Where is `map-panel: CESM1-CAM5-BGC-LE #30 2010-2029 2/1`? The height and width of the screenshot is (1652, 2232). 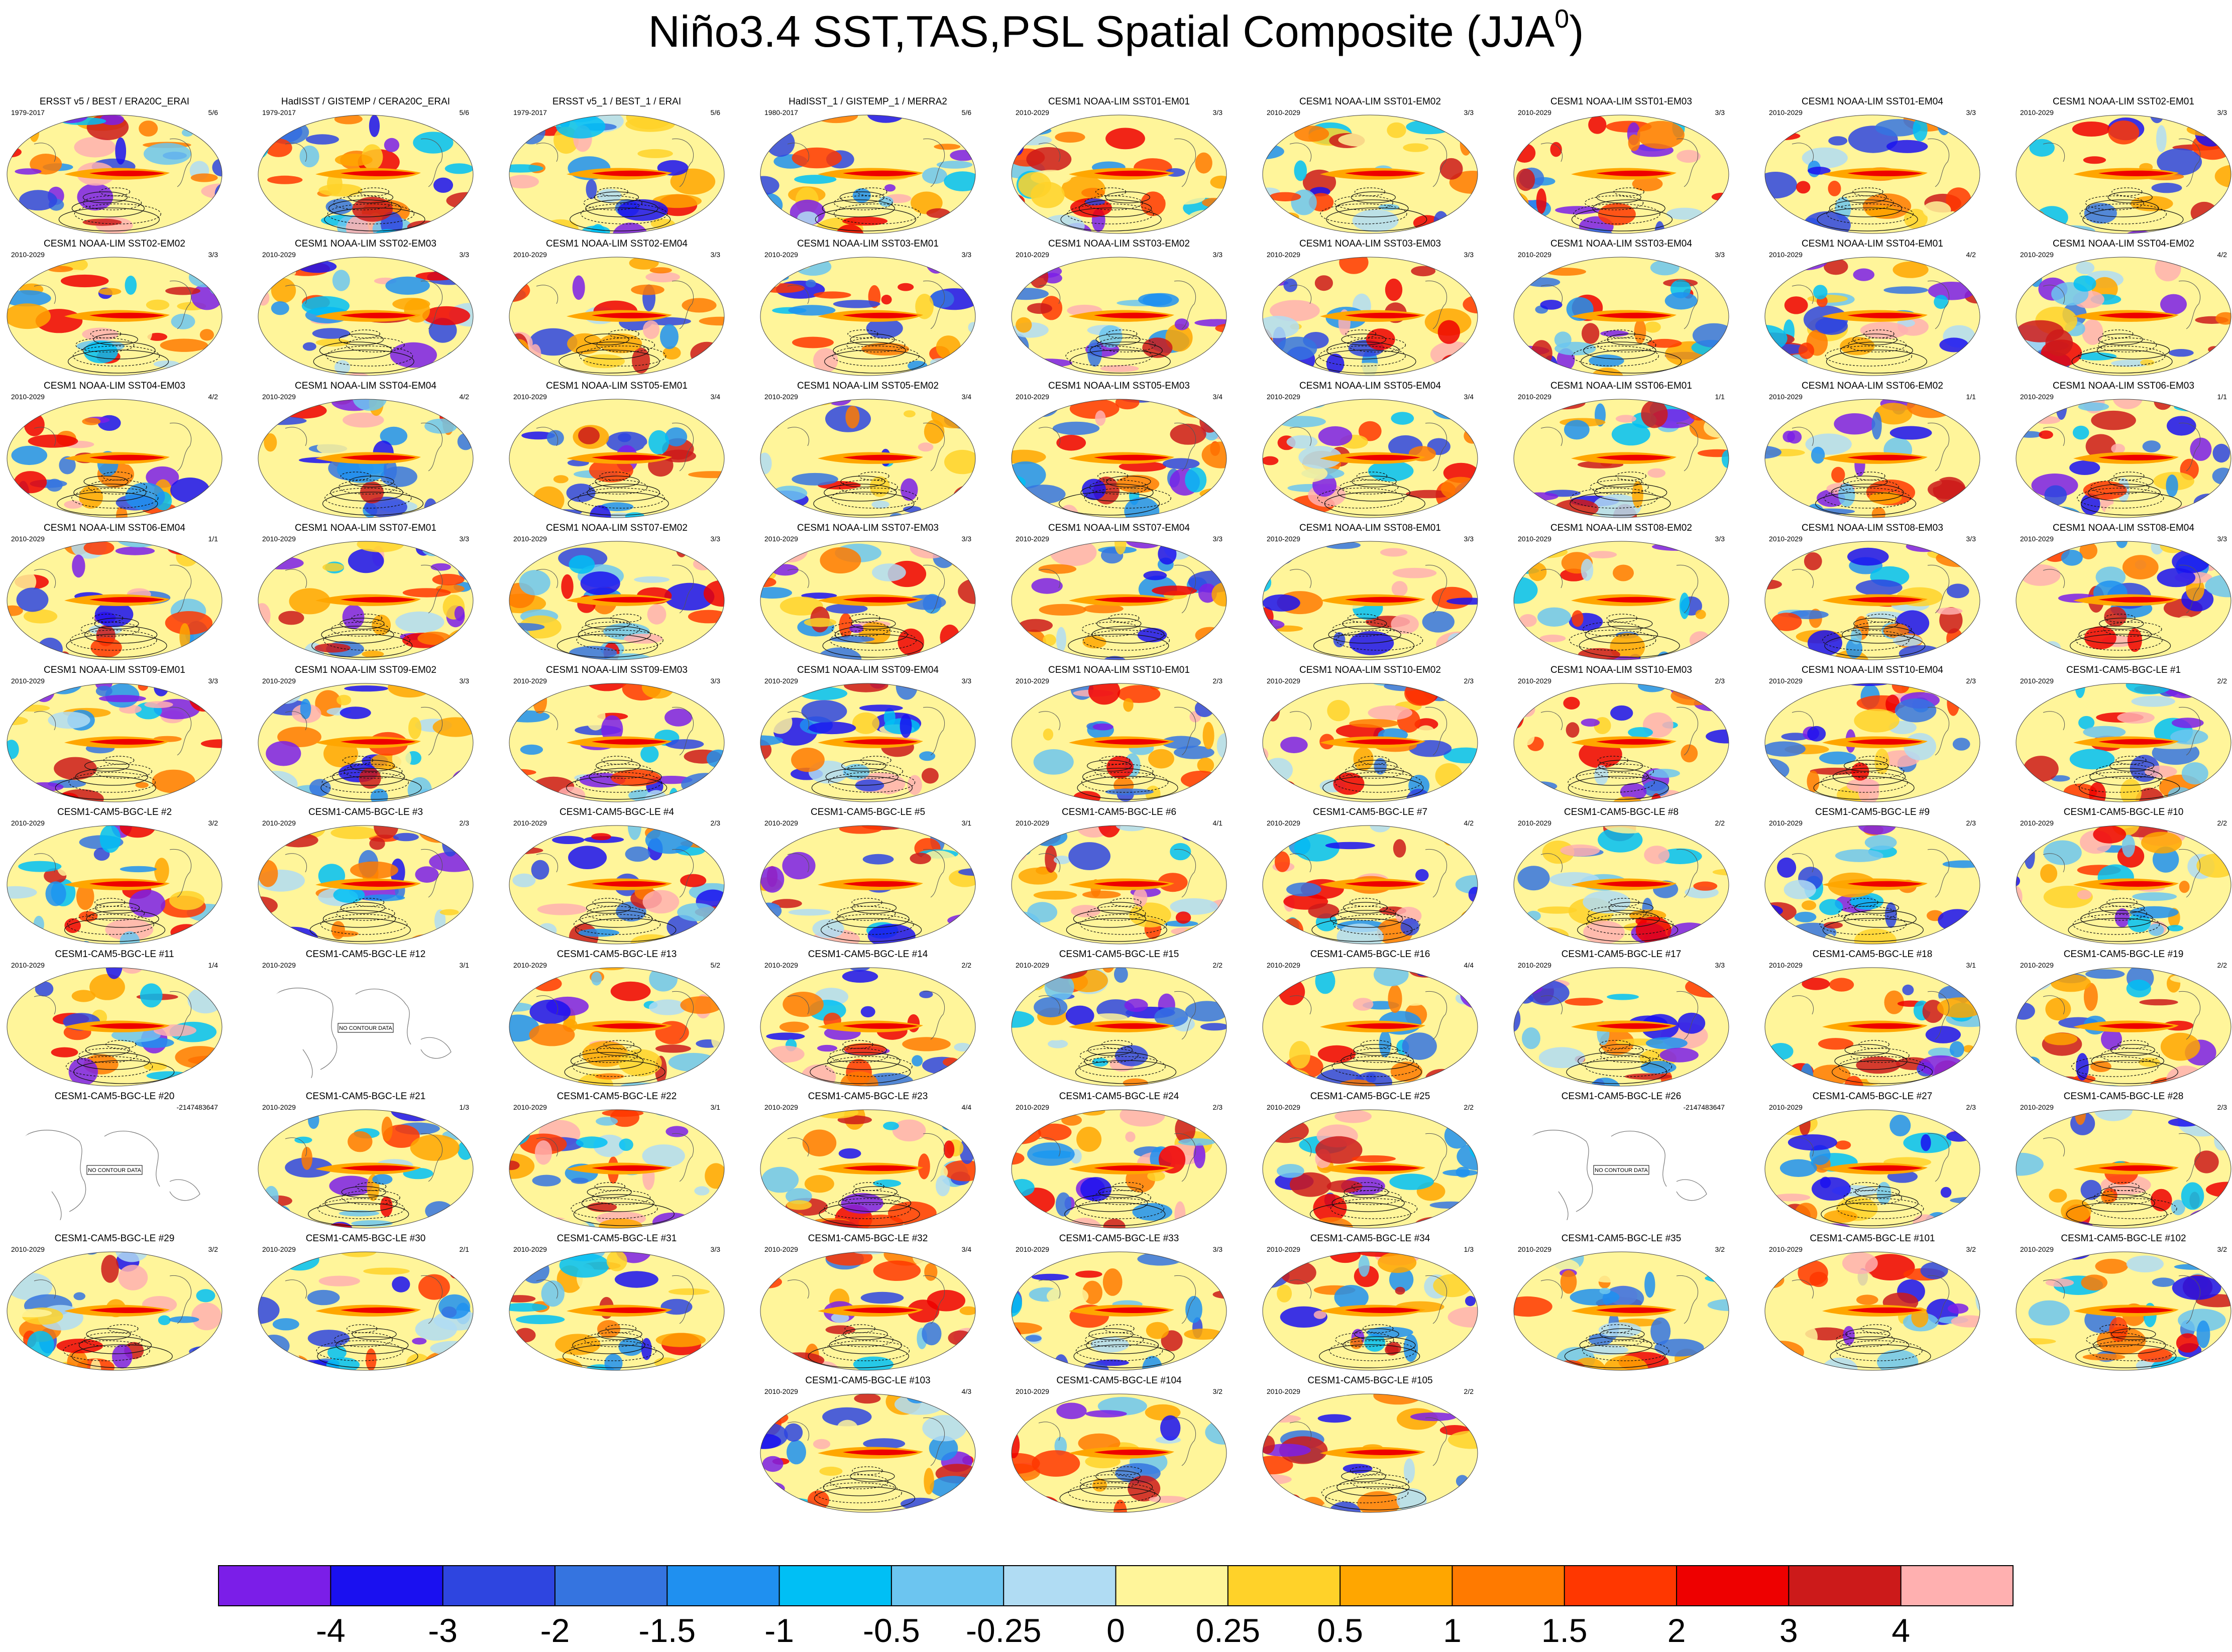 map-panel: CESM1-CAM5-BGC-LE #30 2010-2029 2/1 is located at coordinates (366, 1303).